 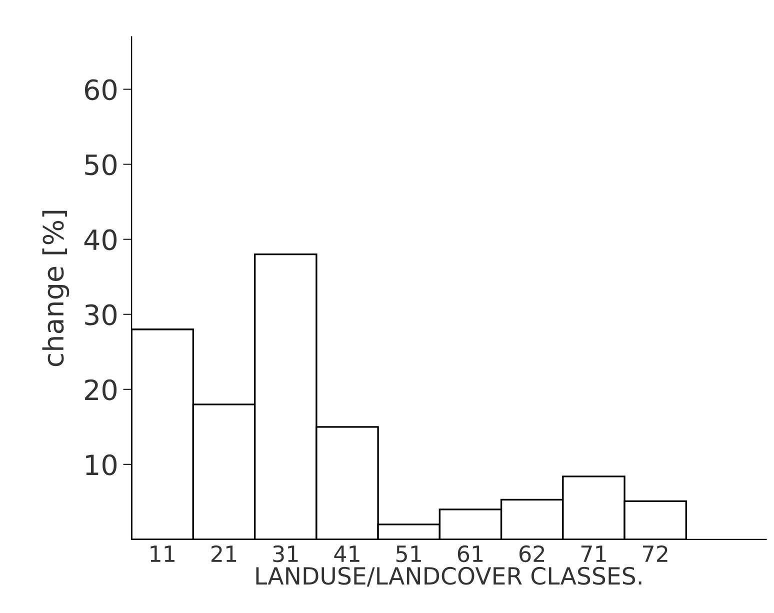 What do you see at coordinates (593, 554) in the screenshot?
I see `x-tick-label: 71` at bounding box center [593, 554].